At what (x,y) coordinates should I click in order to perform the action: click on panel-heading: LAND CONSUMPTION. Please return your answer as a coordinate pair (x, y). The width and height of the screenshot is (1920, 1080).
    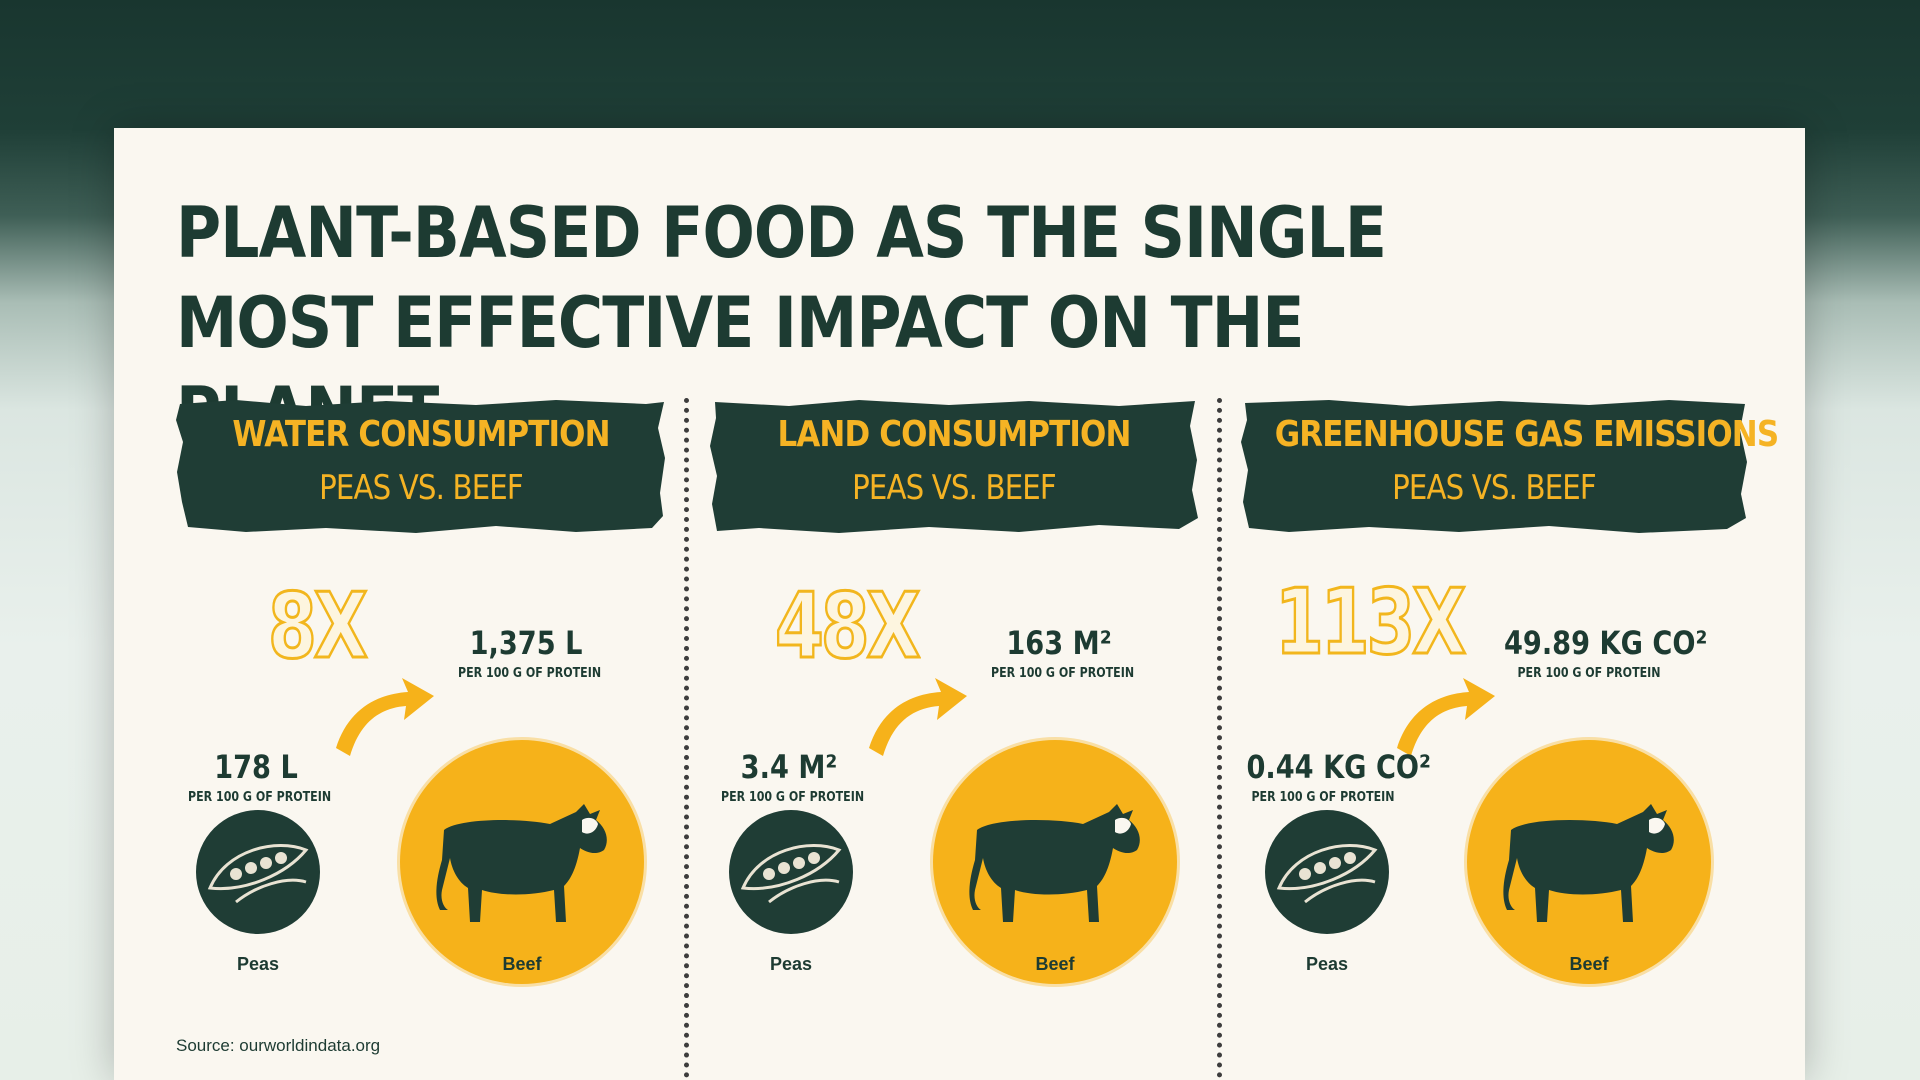
    Looking at the image, I should click on (954, 434).